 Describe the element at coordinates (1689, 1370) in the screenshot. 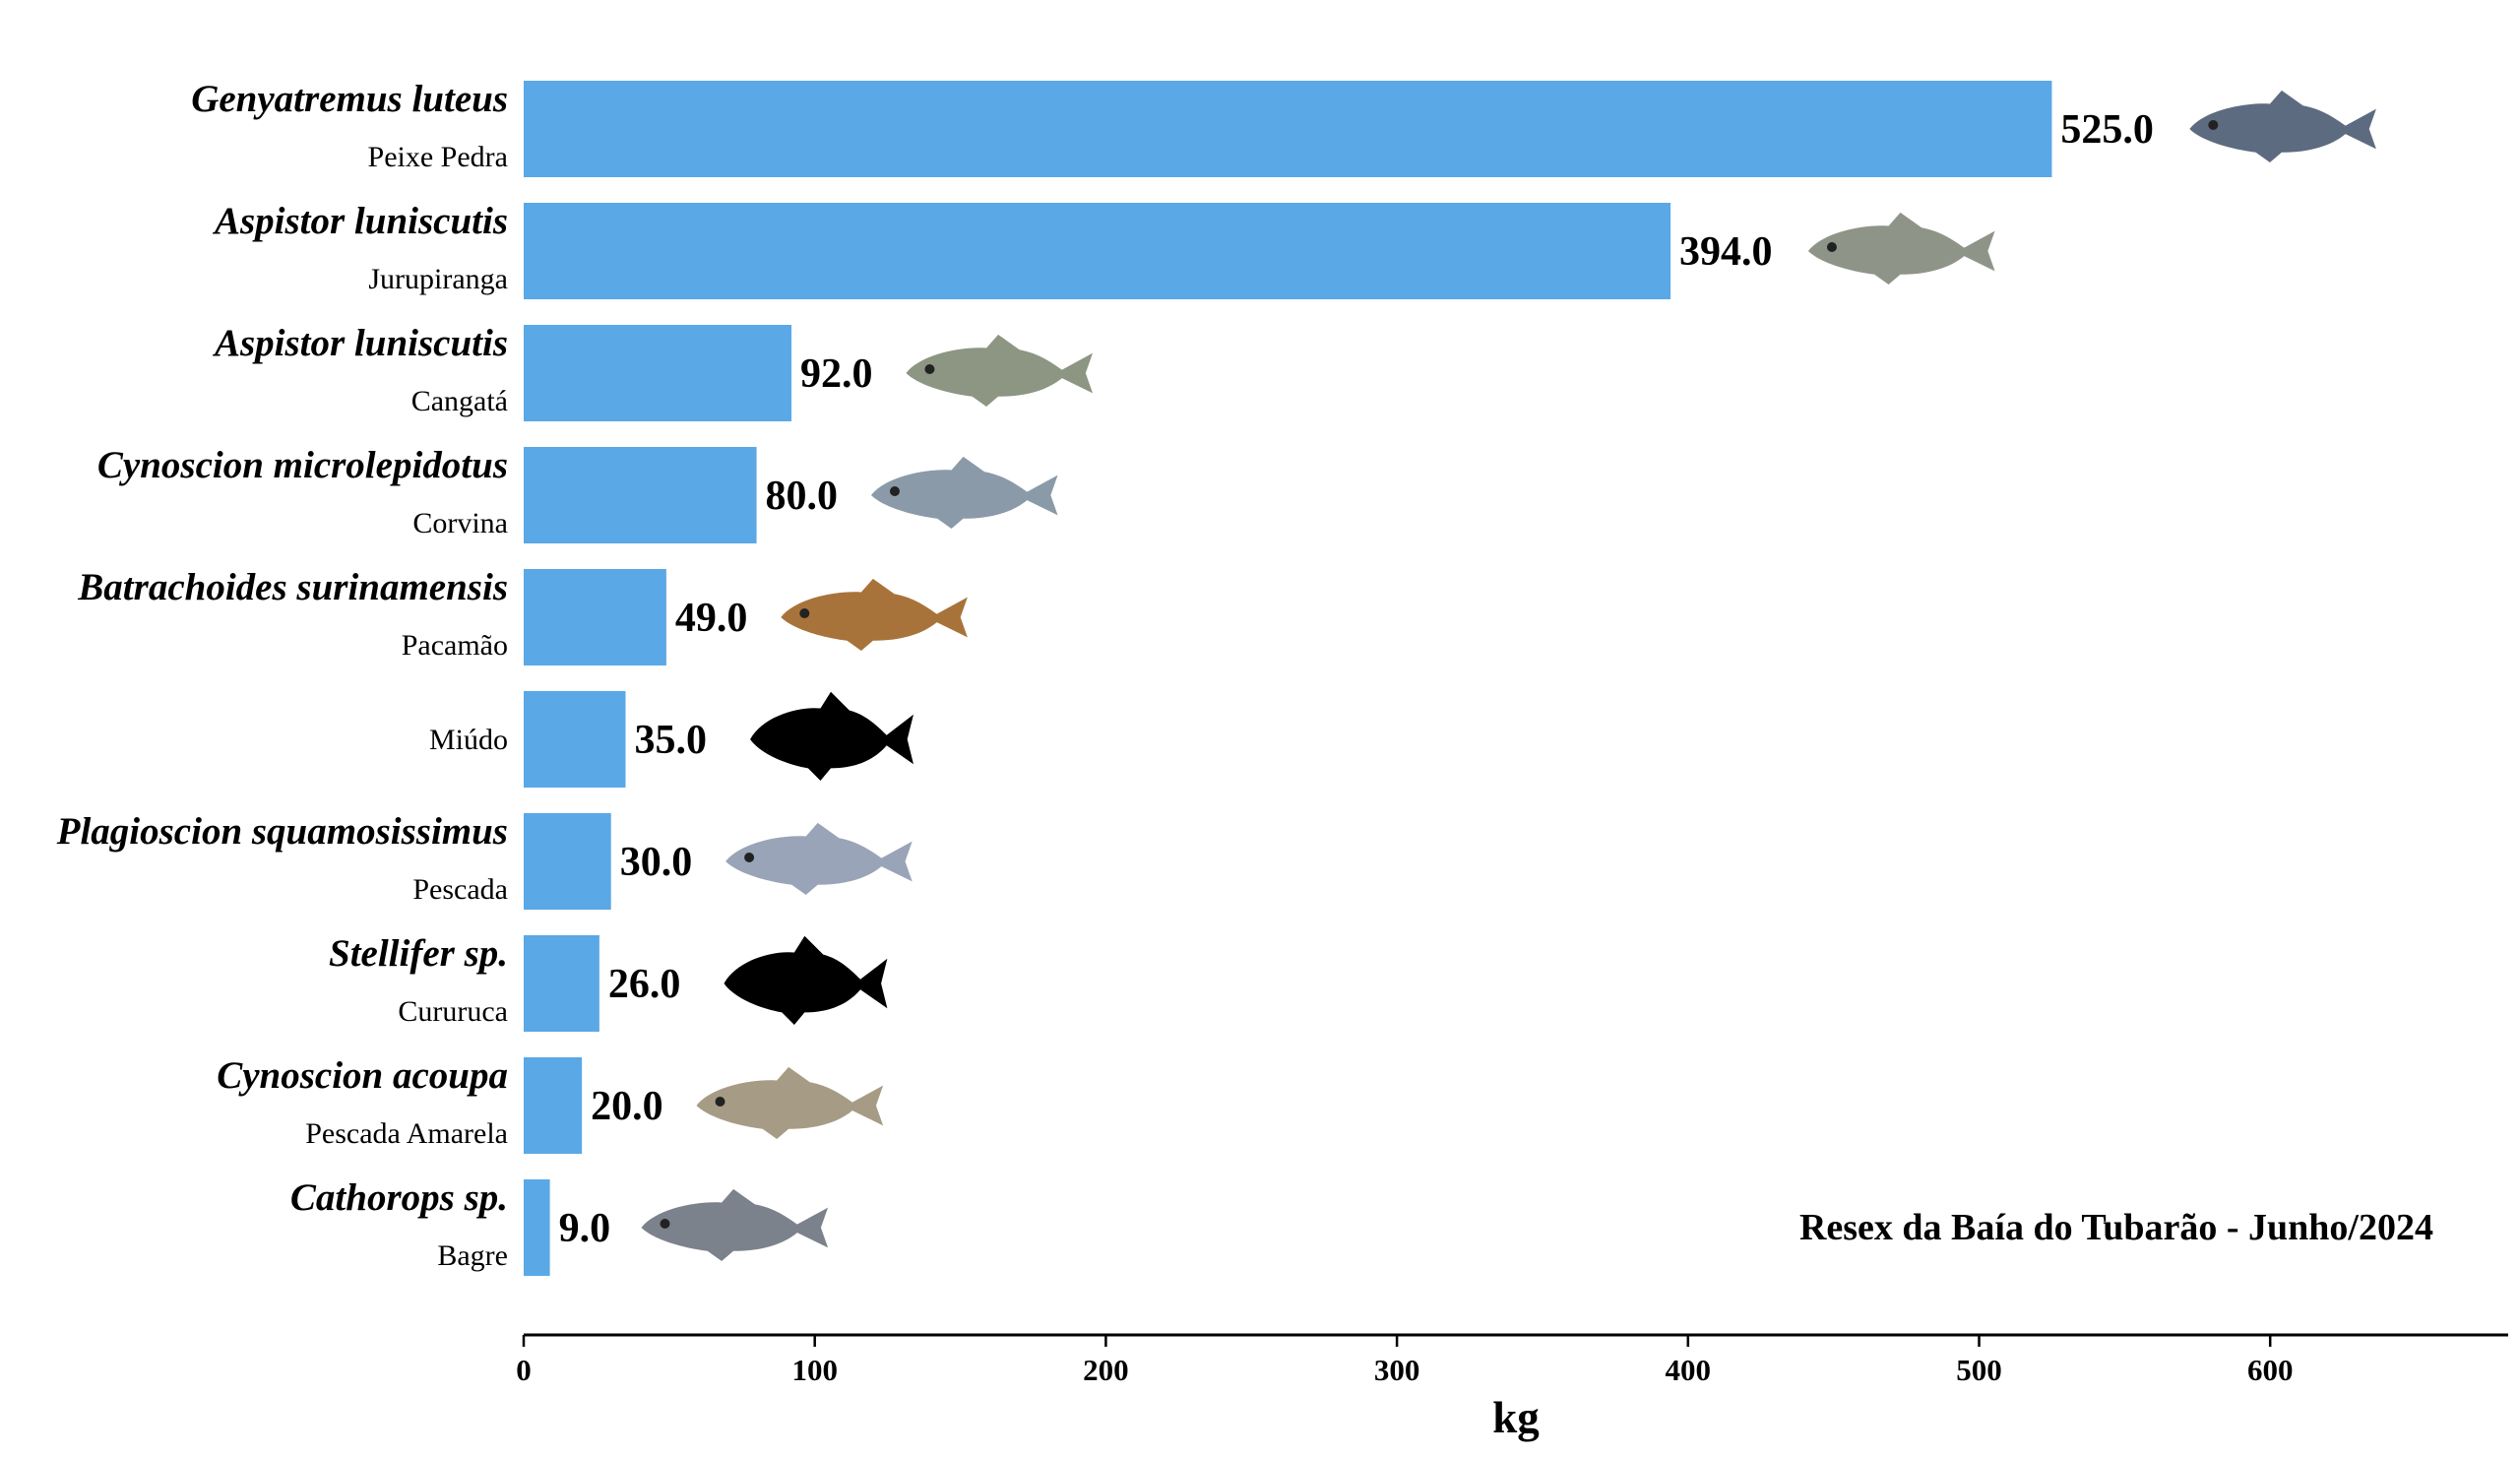

I see `x-tick-label: 400` at that location.